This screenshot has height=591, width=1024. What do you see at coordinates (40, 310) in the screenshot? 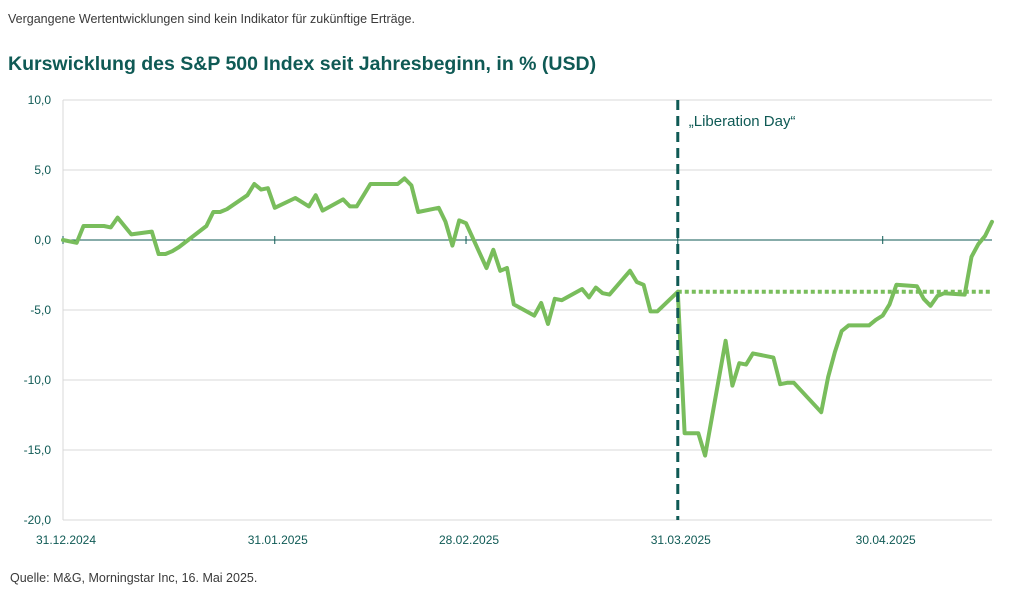
I see `y-tick-label: -5,0` at bounding box center [40, 310].